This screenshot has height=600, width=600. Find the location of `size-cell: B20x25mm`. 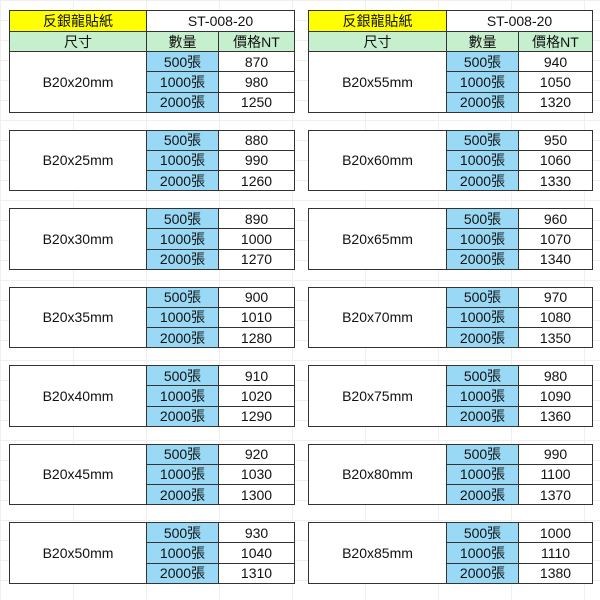

size-cell: B20x25mm is located at coordinates (78, 160).